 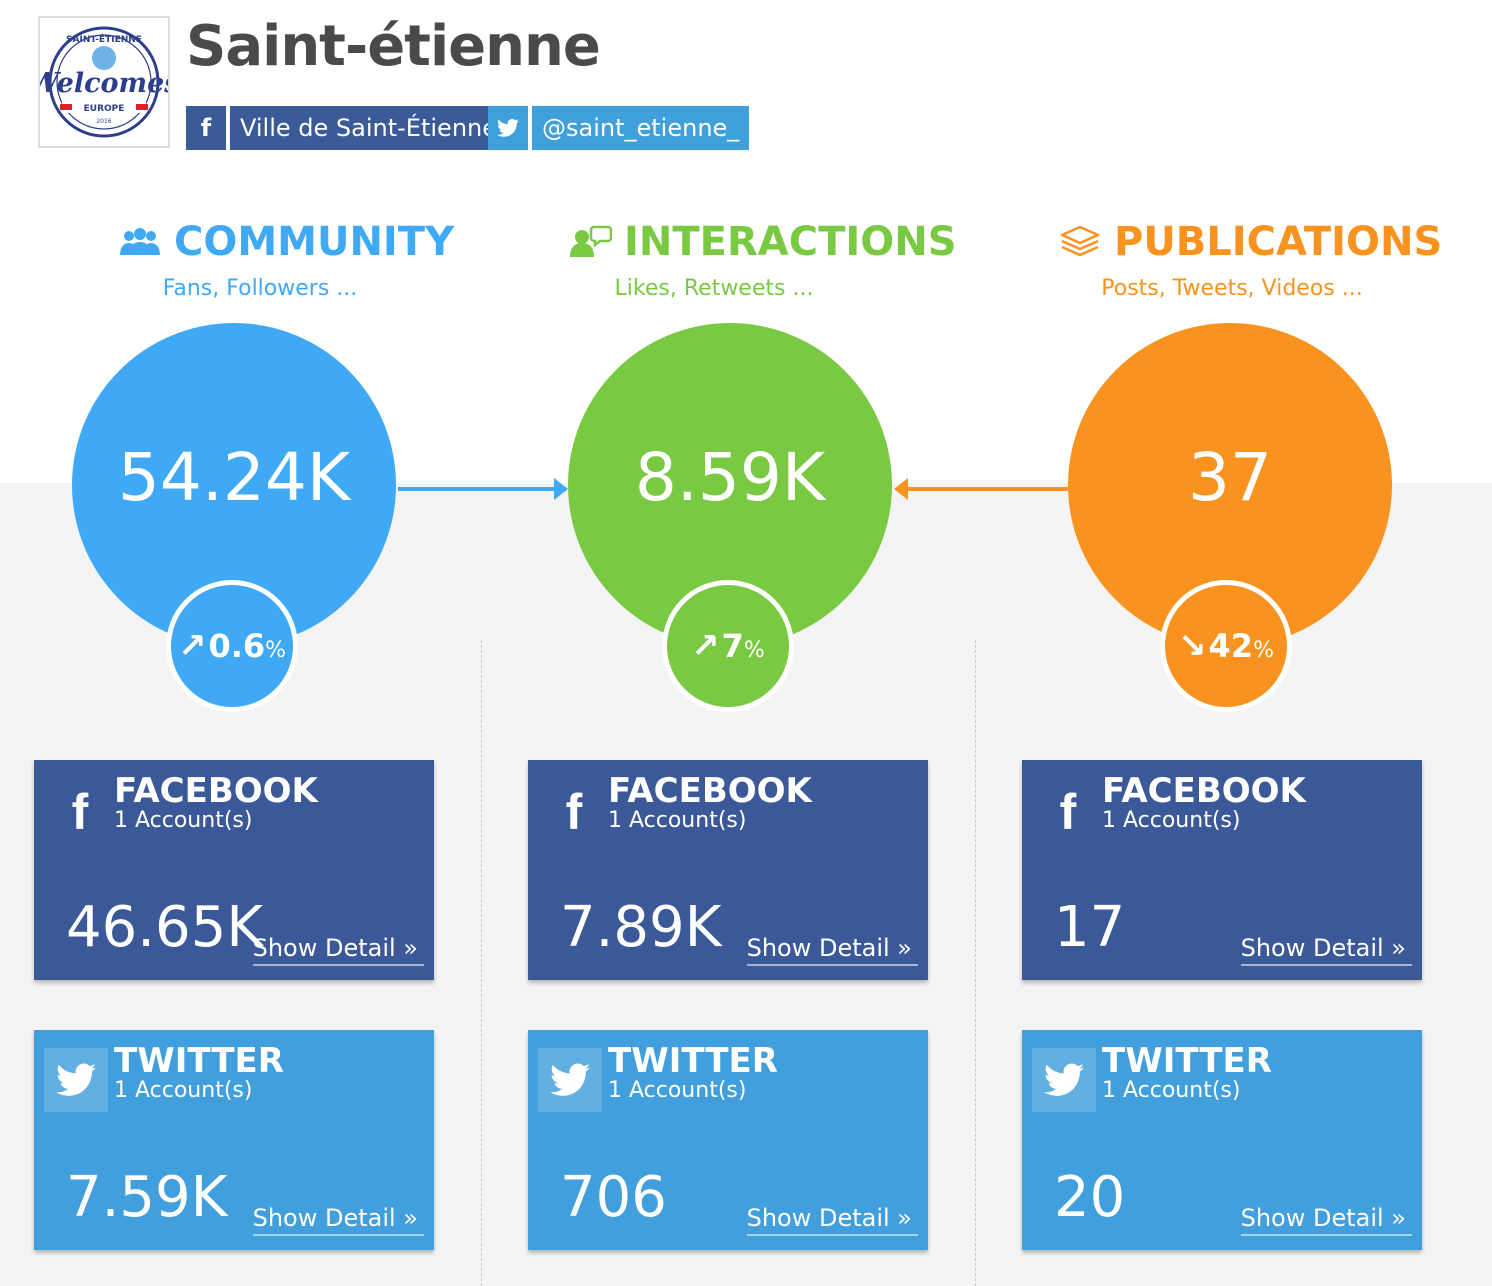 What do you see at coordinates (104, 109) in the screenshot?
I see `svg-text: EUROPE` at bounding box center [104, 109].